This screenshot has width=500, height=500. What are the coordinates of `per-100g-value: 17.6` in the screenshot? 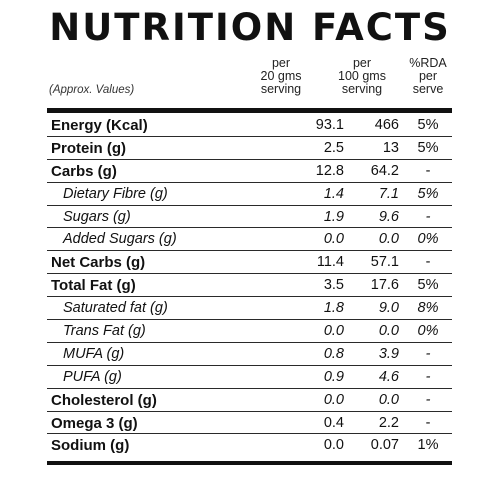 It's located at (384, 285).